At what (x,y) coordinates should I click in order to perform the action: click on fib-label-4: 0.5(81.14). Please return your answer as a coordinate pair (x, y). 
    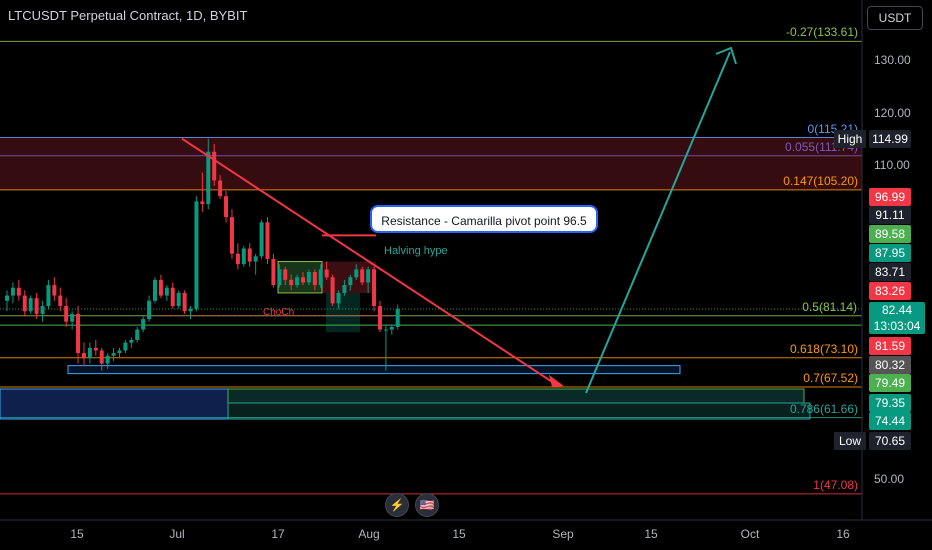
    Looking at the image, I should click on (829, 306).